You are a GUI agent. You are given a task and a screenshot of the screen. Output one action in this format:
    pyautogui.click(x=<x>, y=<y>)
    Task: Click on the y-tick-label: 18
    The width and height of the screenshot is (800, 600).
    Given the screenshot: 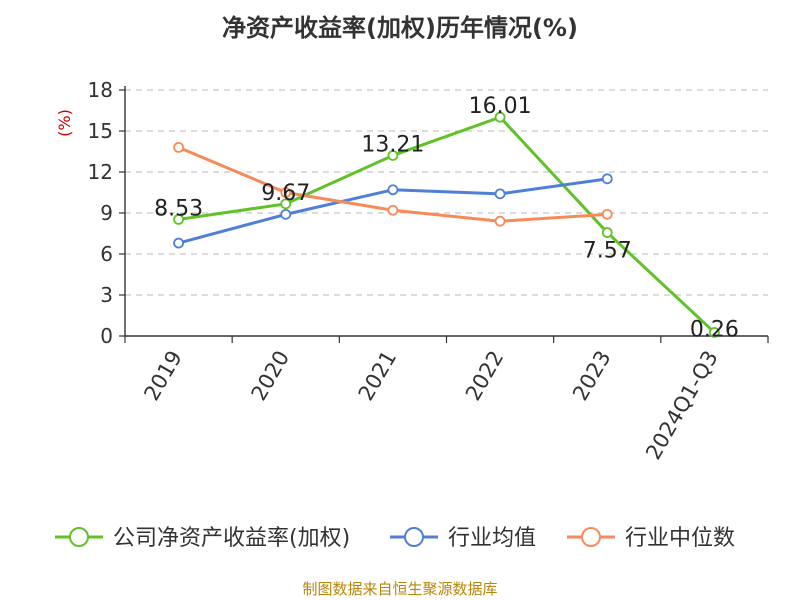 What is the action you would take?
    pyautogui.click(x=100, y=90)
    